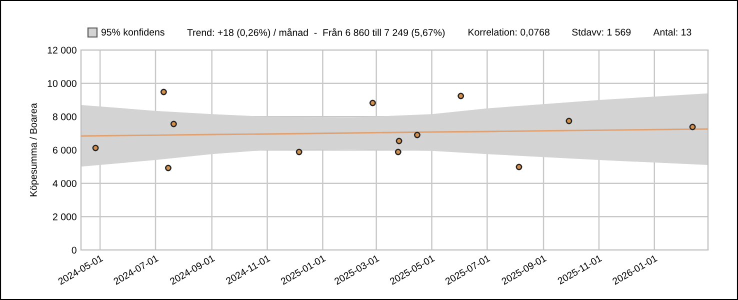 The image size is (738, 300). Describe the element at coordinates (64, 216) in the screenshot. I see `y-tick-label: 2 000` at that location.